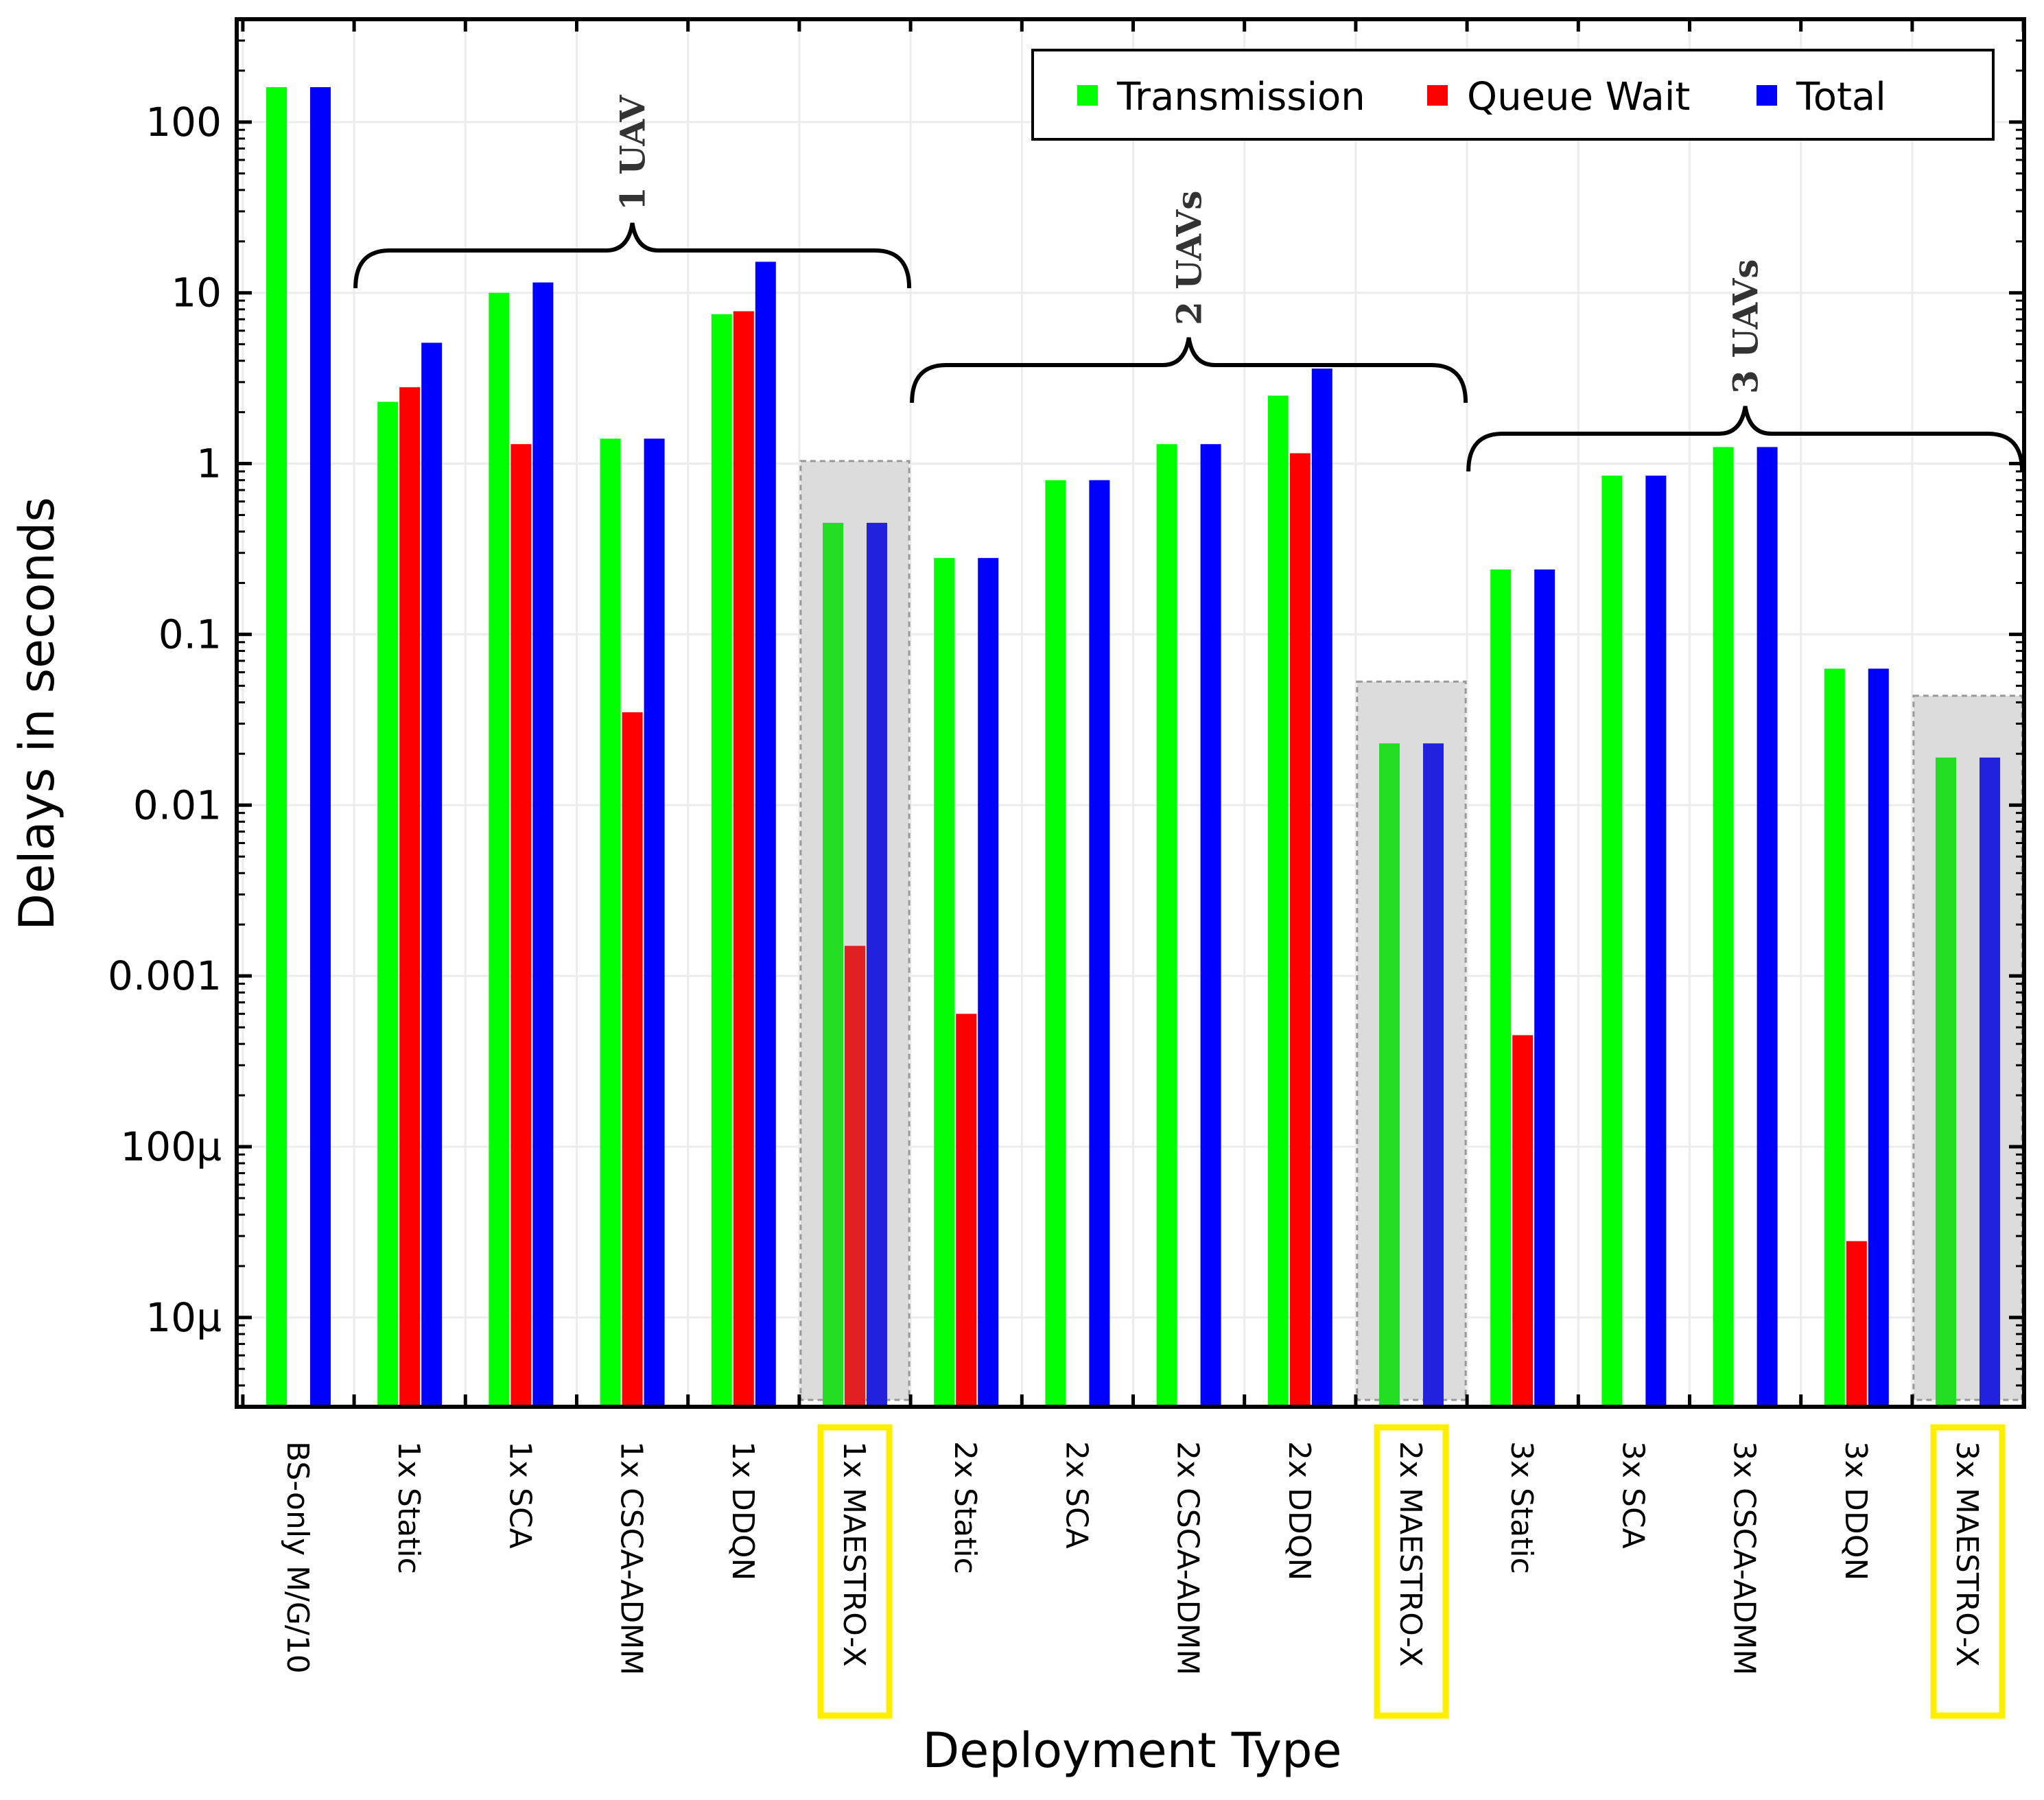  What do you see at coordinates (631, 1558) in the screenshot?
I see `x-tick-label: 1x CSCA-ADMM` at bounding box center [631, 1558].